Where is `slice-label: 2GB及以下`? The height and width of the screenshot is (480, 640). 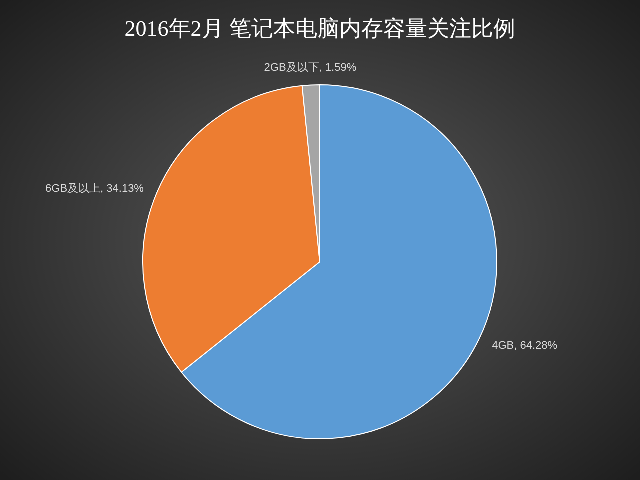
slice-label: 2GB及以下 is located at coordinates (292, 67).